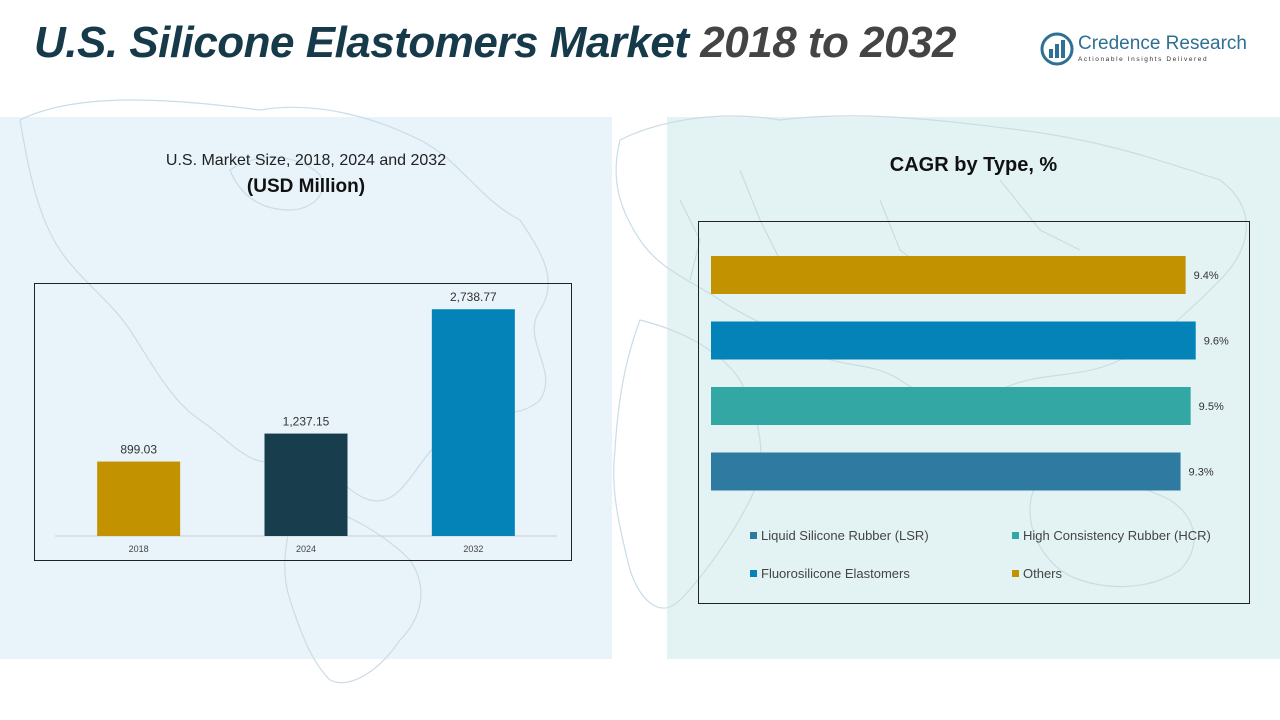 The width and height of the screenshot is (1280, 720). I want to click on logo-tagline: Actionable Insights Delivered, so click(1143, 59).